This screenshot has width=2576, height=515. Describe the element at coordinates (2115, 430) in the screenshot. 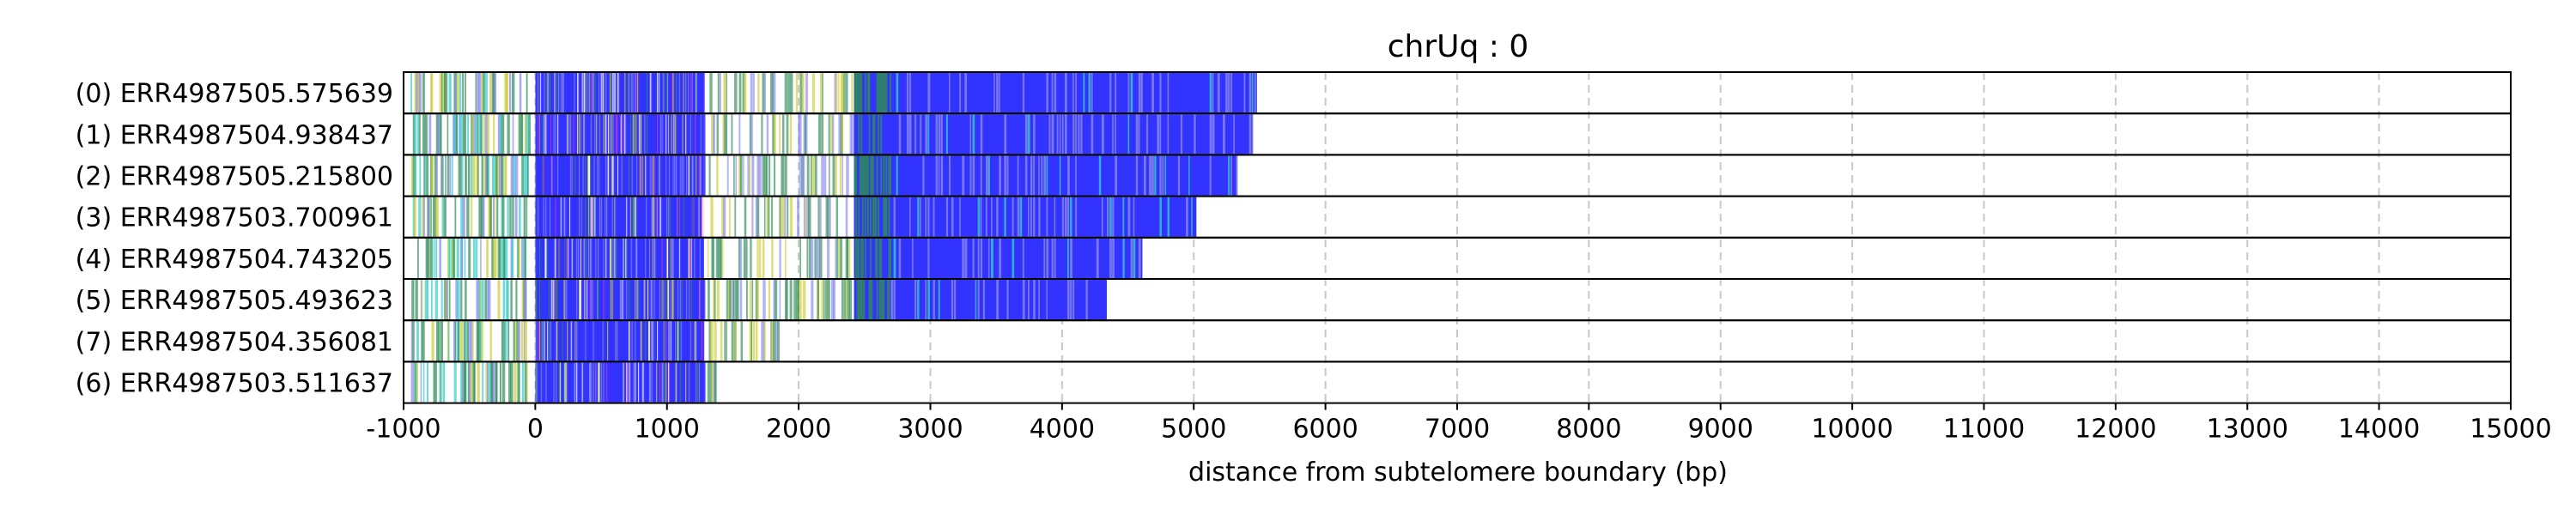

I see `x-tick-label: 12000` at that location.